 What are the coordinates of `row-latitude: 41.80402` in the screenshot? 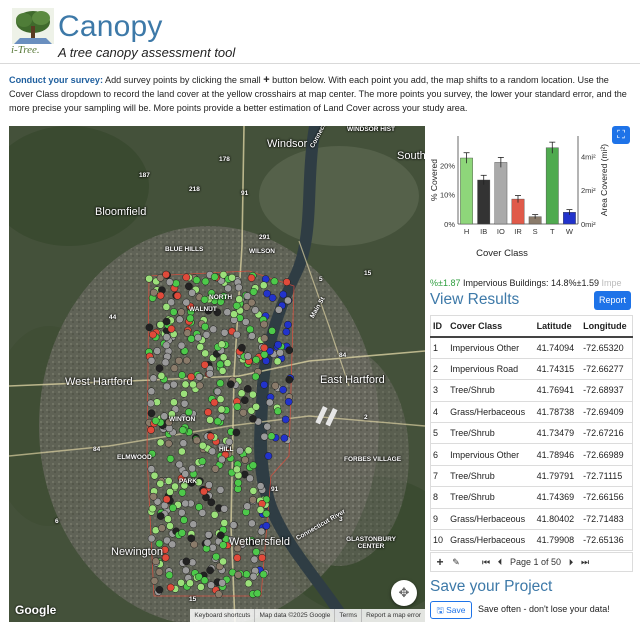 It's located at (557, 519).